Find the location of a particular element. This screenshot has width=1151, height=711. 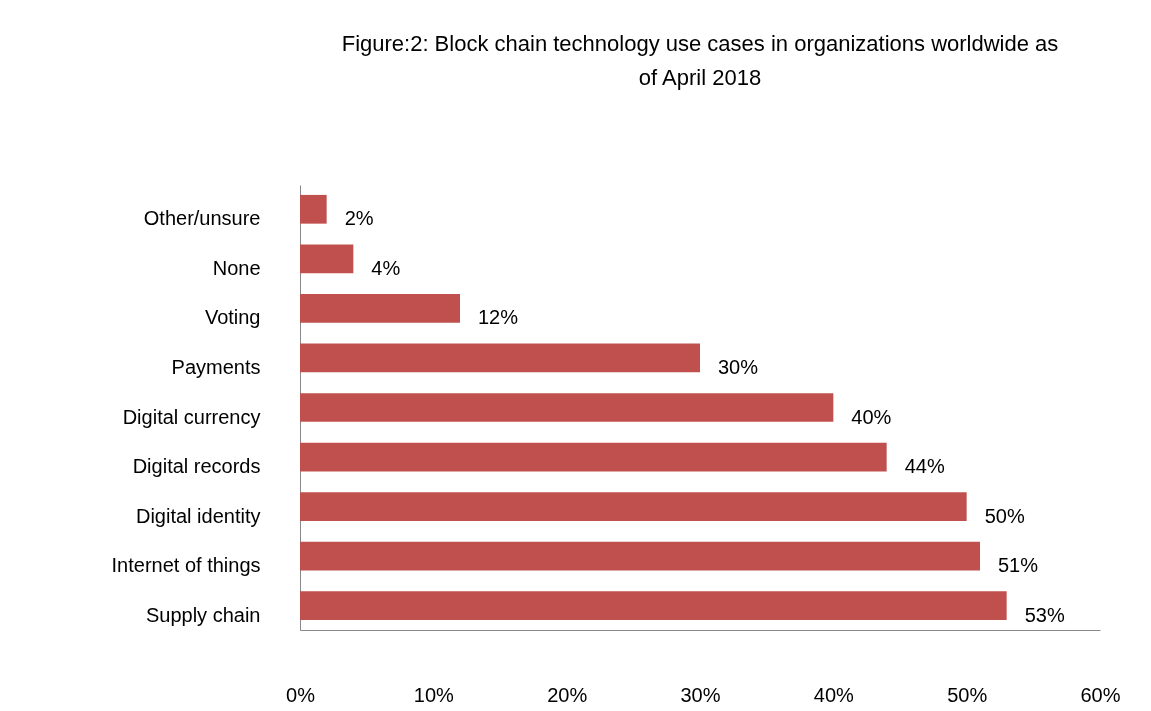

data-label: 51% is located at coordinates (1018, 565).